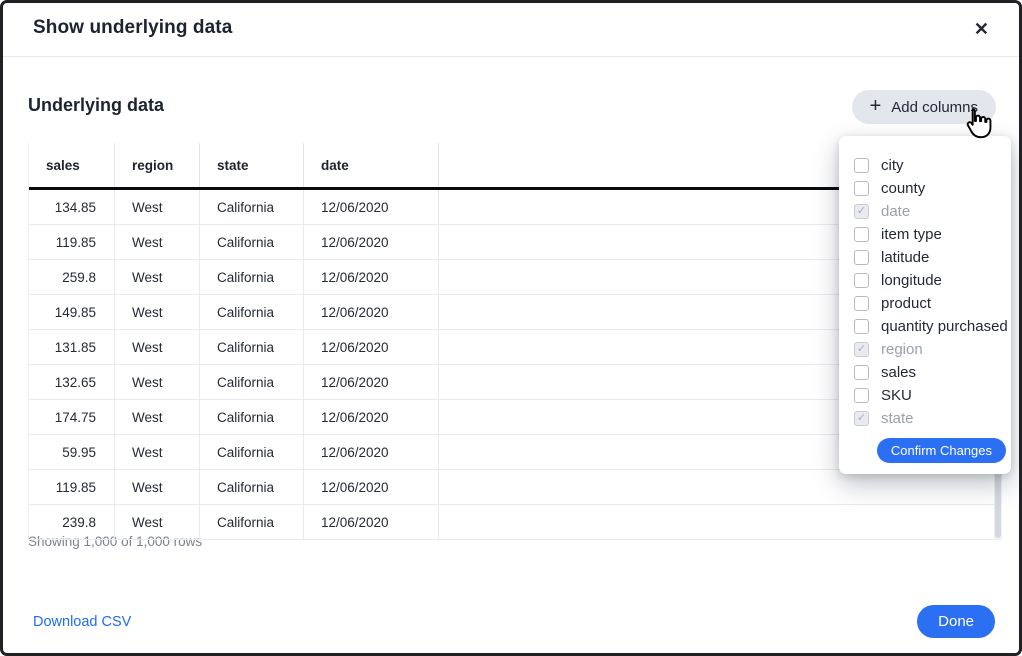  What do you see at coordinates (923, 107) in the screenshot?
I see `add-columns-button: + Add columns` at bounding box center [923, 107].